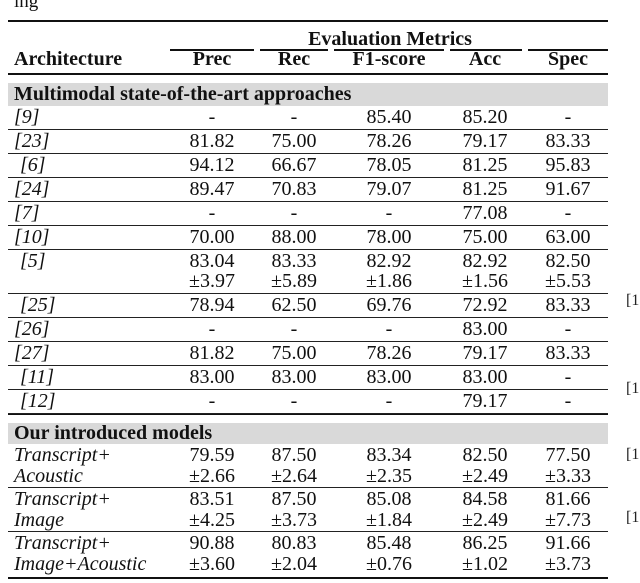  Describe the element at coordinates (113, 433) in the screenshot. I see `section-title-ours: Our introduced models` at that location.